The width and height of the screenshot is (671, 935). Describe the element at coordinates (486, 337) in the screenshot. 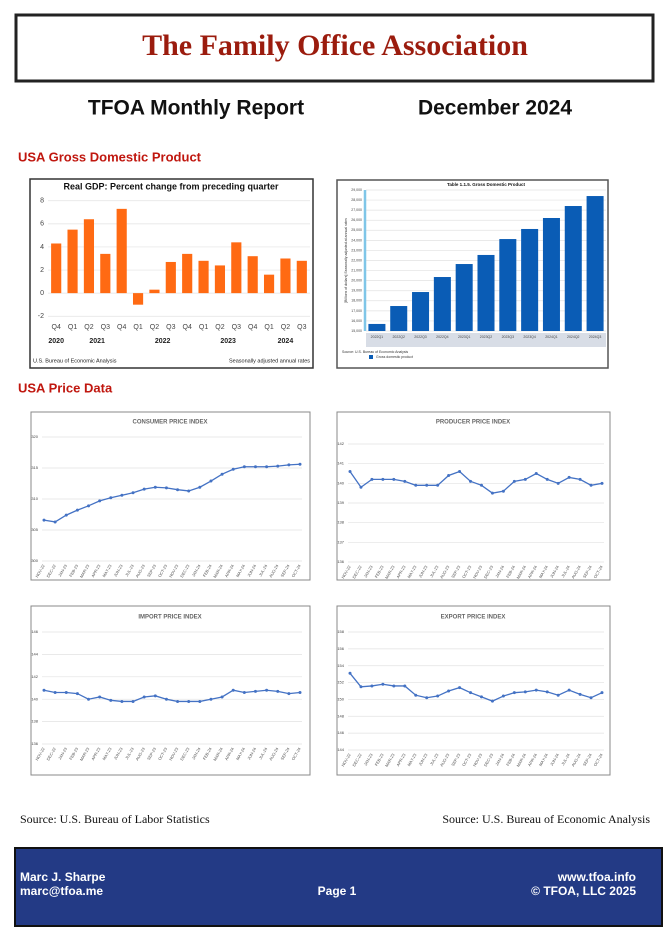

I see `x-tick-label: 2023Q2` at that location.